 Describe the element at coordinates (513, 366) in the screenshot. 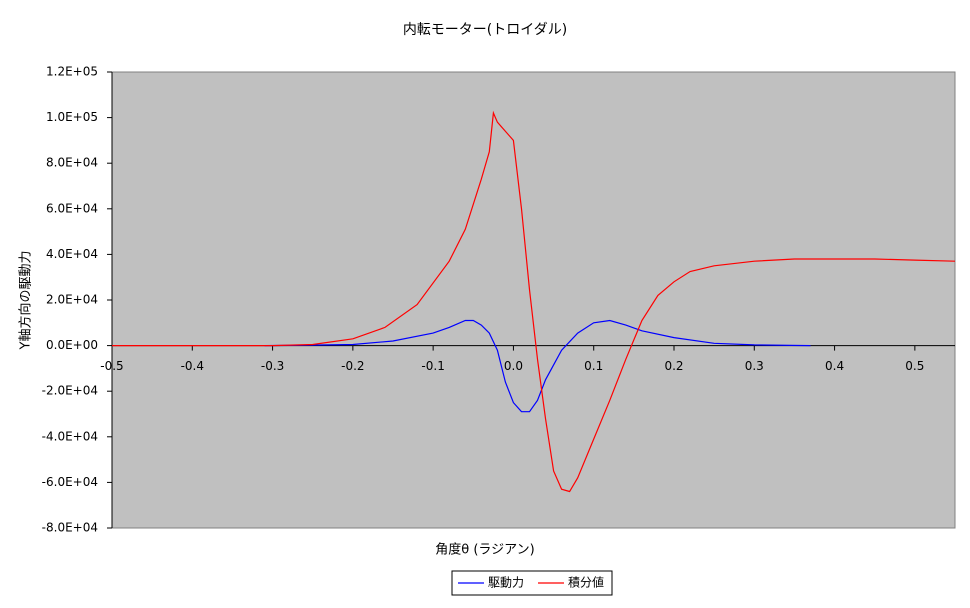

I see `x-tick-label: 0.0` at that location.